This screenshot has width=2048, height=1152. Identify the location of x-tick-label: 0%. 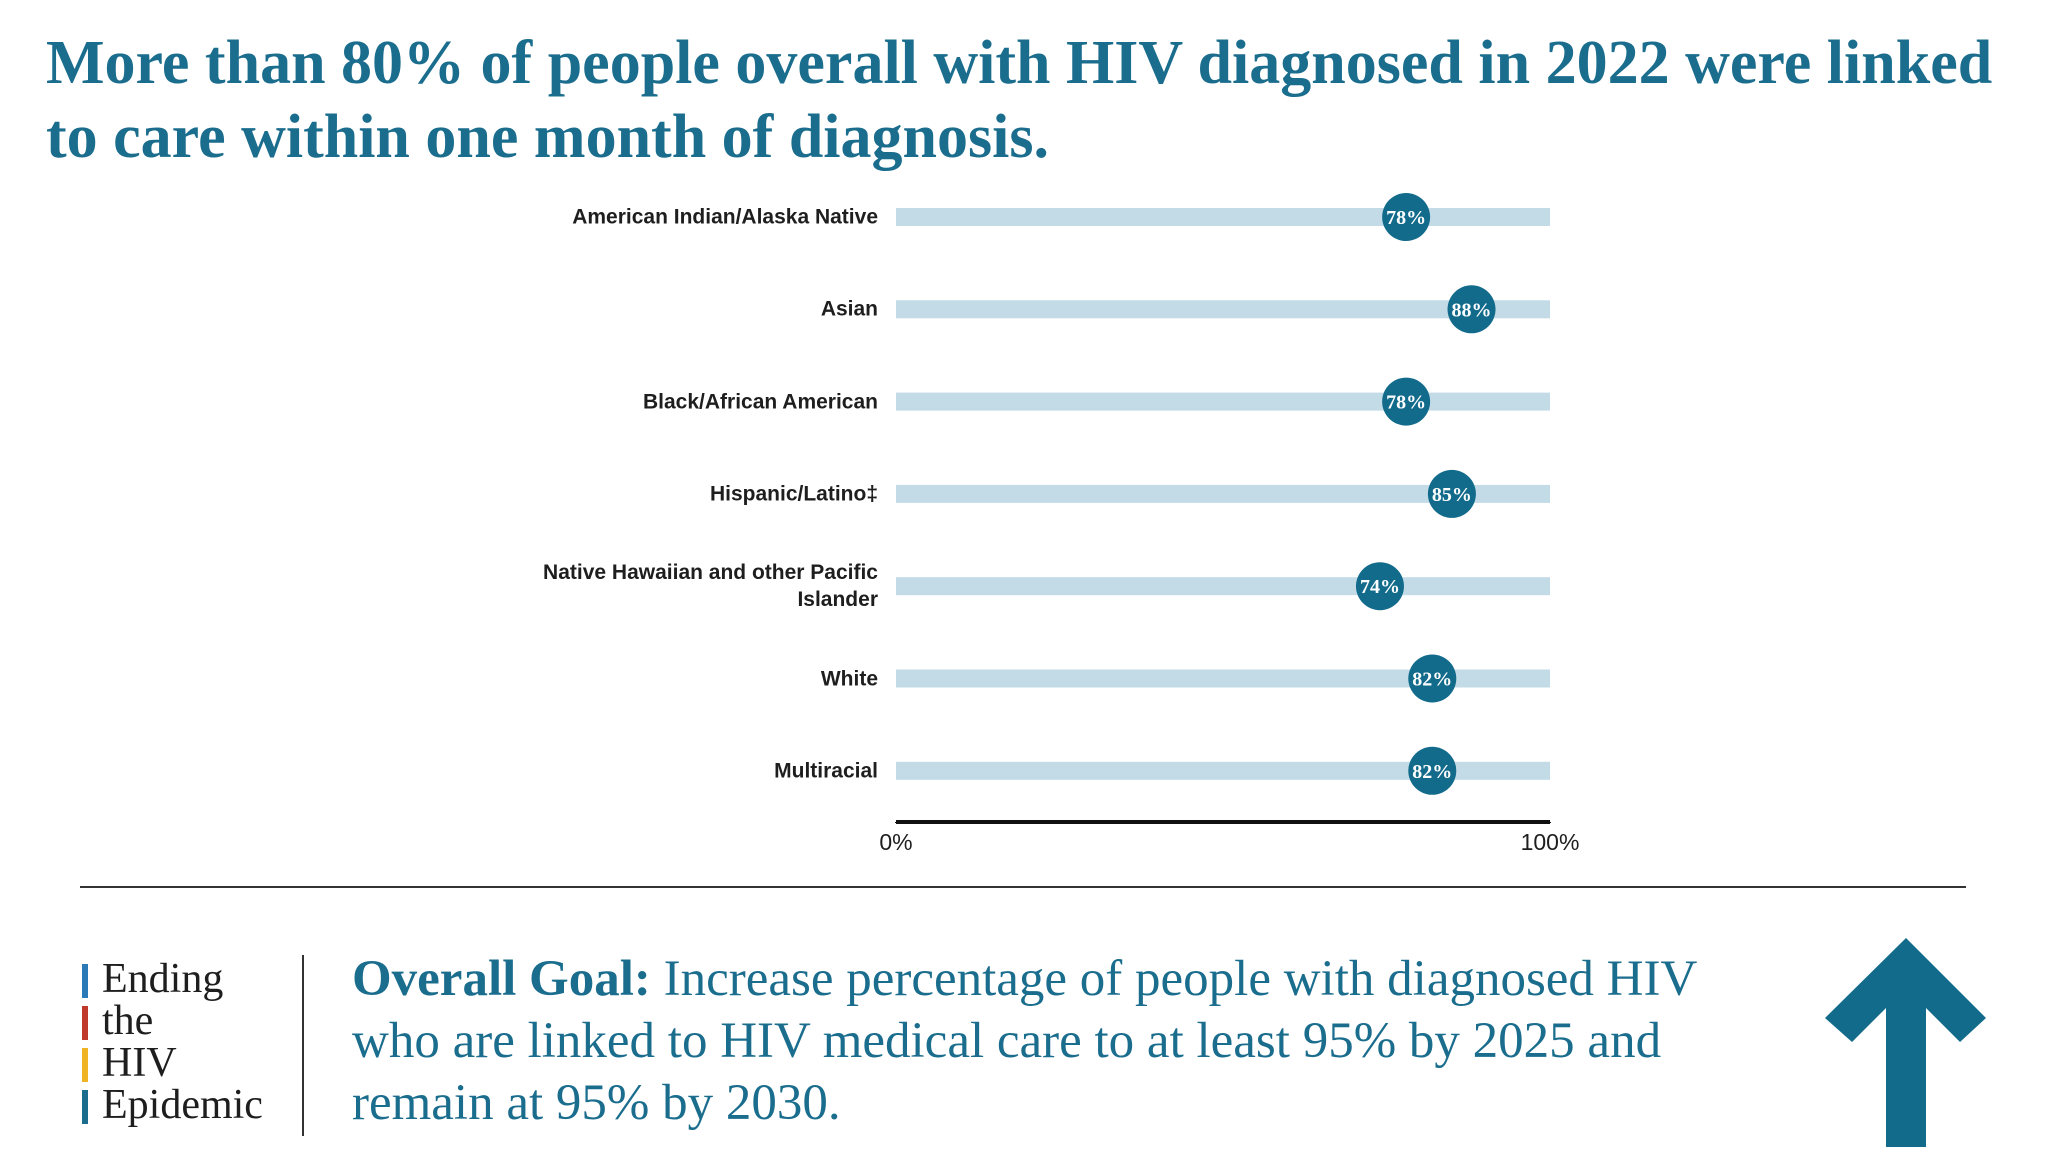
(895, 842).